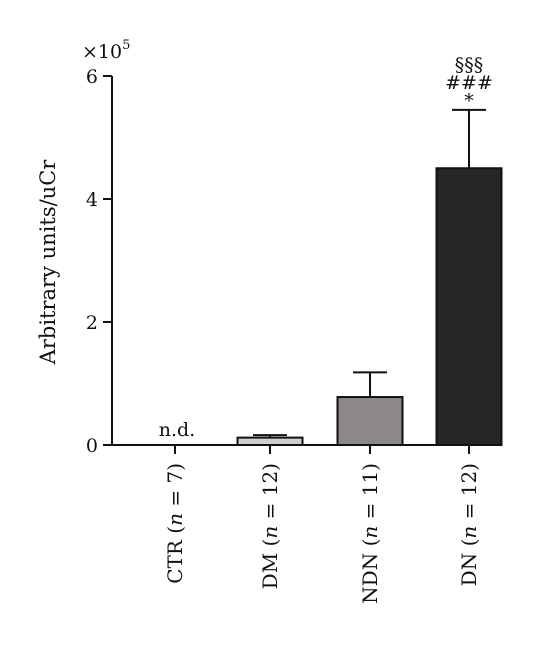  Describe the element at coordinates (270, 526) in the screenshot. I see `x-tick-label: DM (n = 12)` at that location.